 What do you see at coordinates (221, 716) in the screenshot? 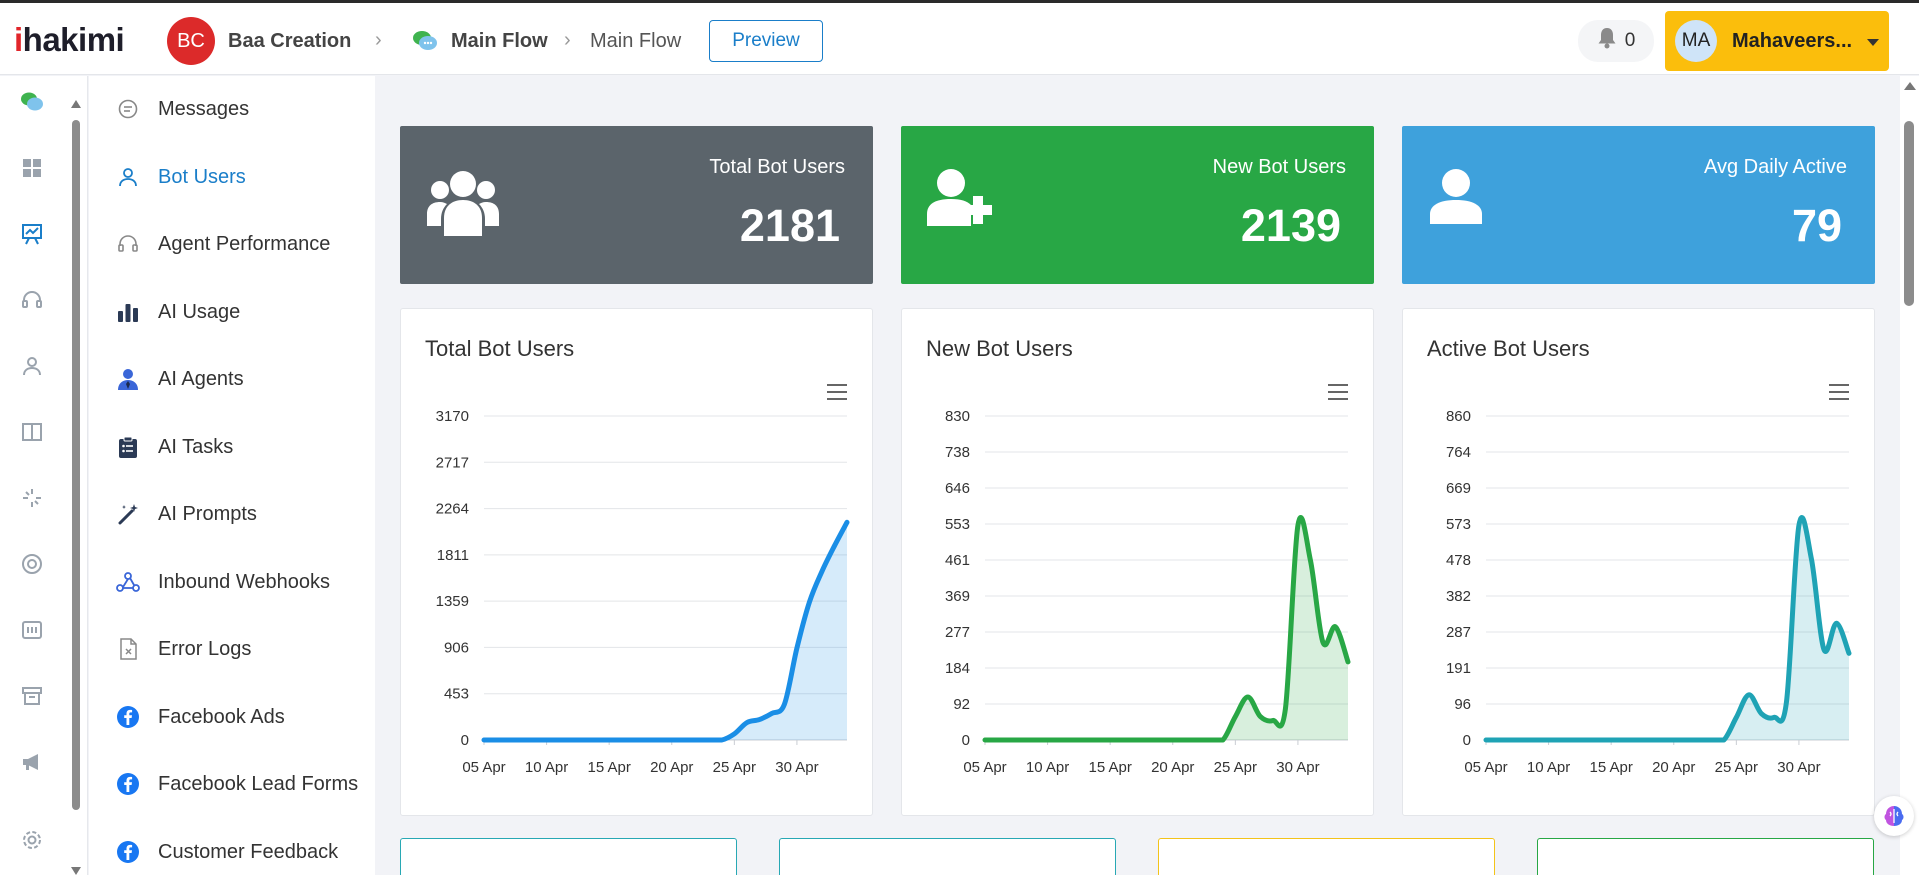
I see `menu-item-label: Facebook Ads` at bounding box center [221, 716].